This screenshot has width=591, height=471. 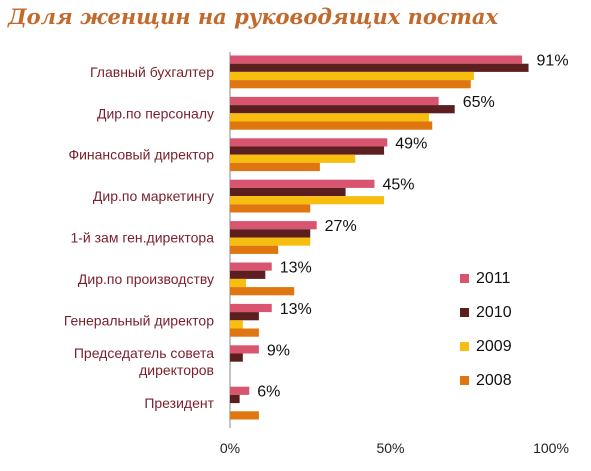 What do you see at coordinates (341, 226) in the screenshot?
I see `data-label-5: 27%` at bounding box center [341, 226].